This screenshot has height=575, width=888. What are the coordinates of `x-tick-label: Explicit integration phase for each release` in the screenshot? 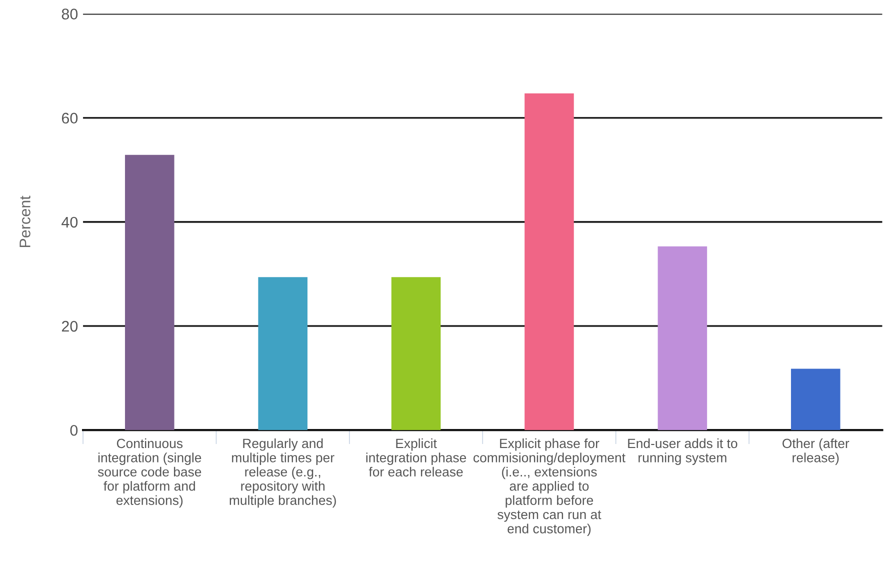 It's located at (416, 457).